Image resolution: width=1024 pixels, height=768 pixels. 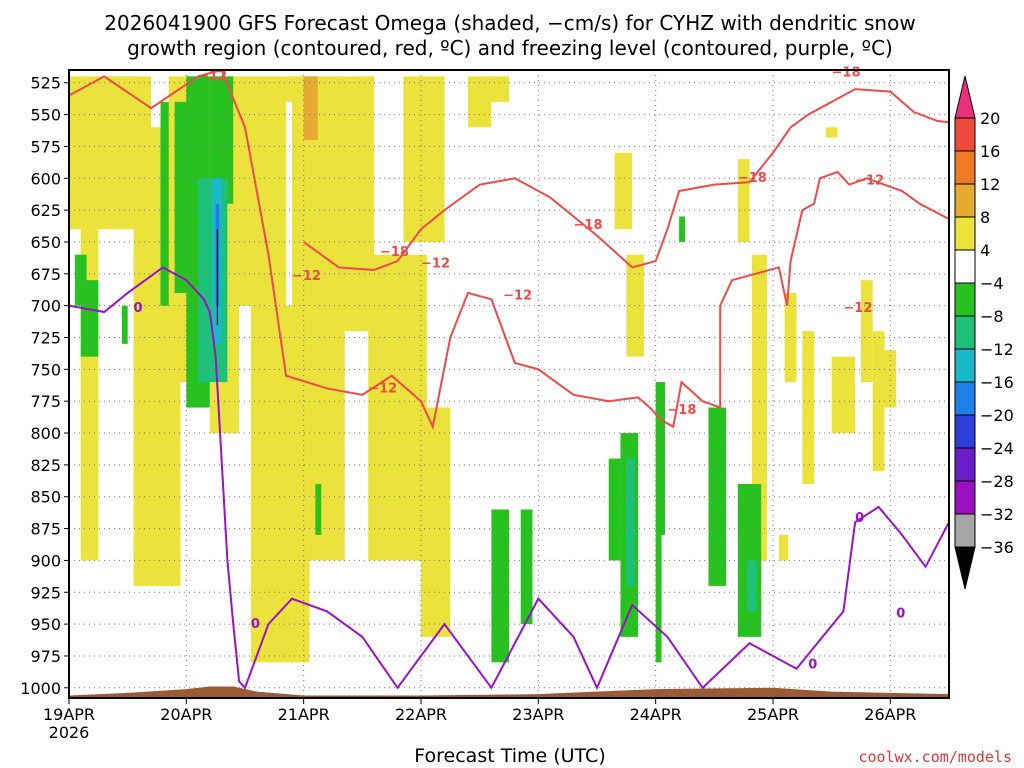 I want to click on x-tick-label: 21APR, so click(x=304, y=714).